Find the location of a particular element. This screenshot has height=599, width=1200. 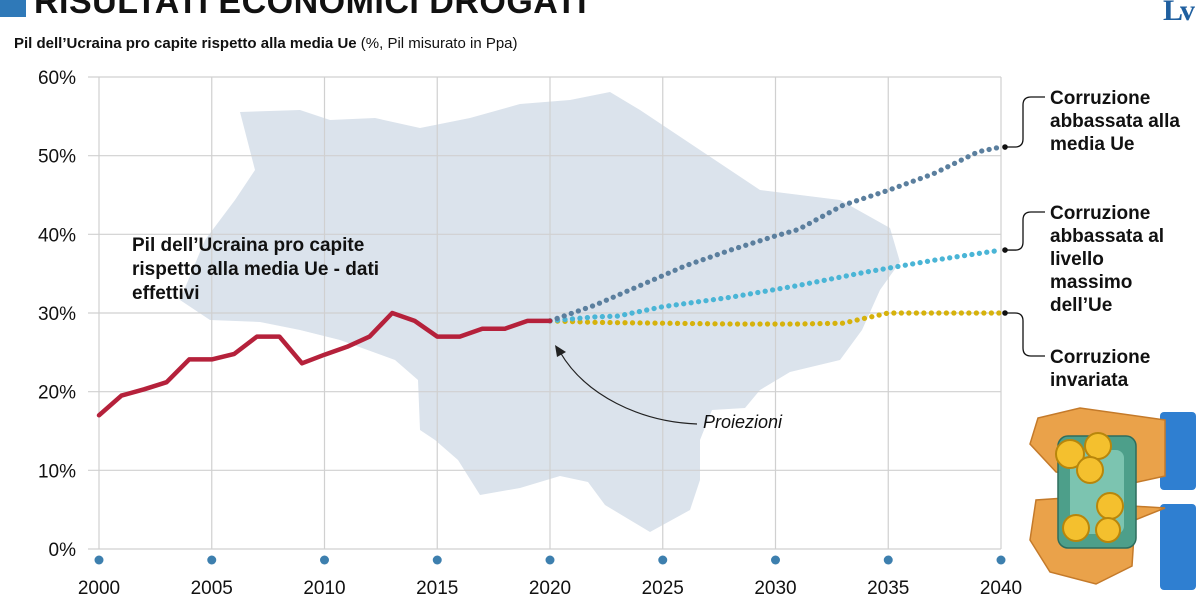

x-tick-label: 2030 is located at coordinates (775, 588).